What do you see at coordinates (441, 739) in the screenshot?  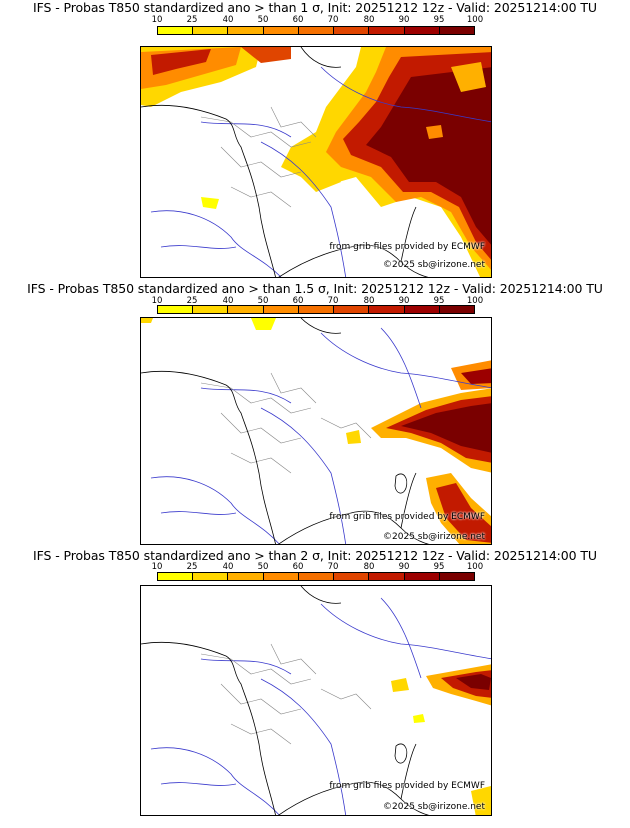 I see `probability-field` at bounding box center [441, 739].